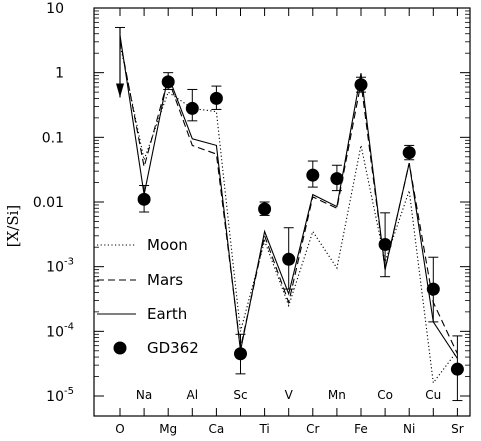 This screenshot has width=481, height=441. I want to click on x-inner-label: Na, so click(144, 395).